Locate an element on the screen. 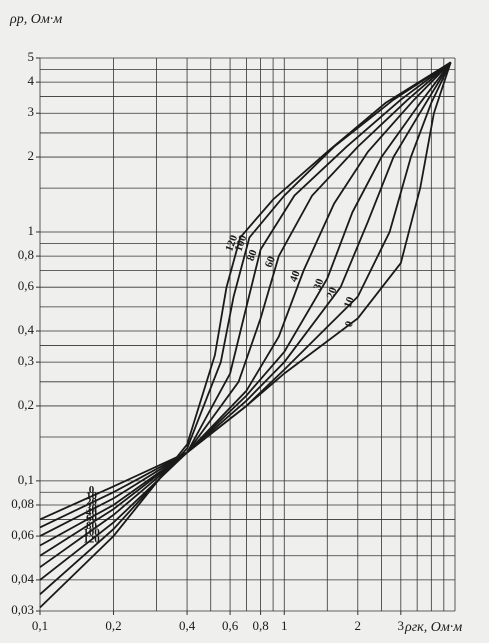 This screenshot has height=643, width=489. y-tick-label: 0,08 is located at coordinates (22, 503).